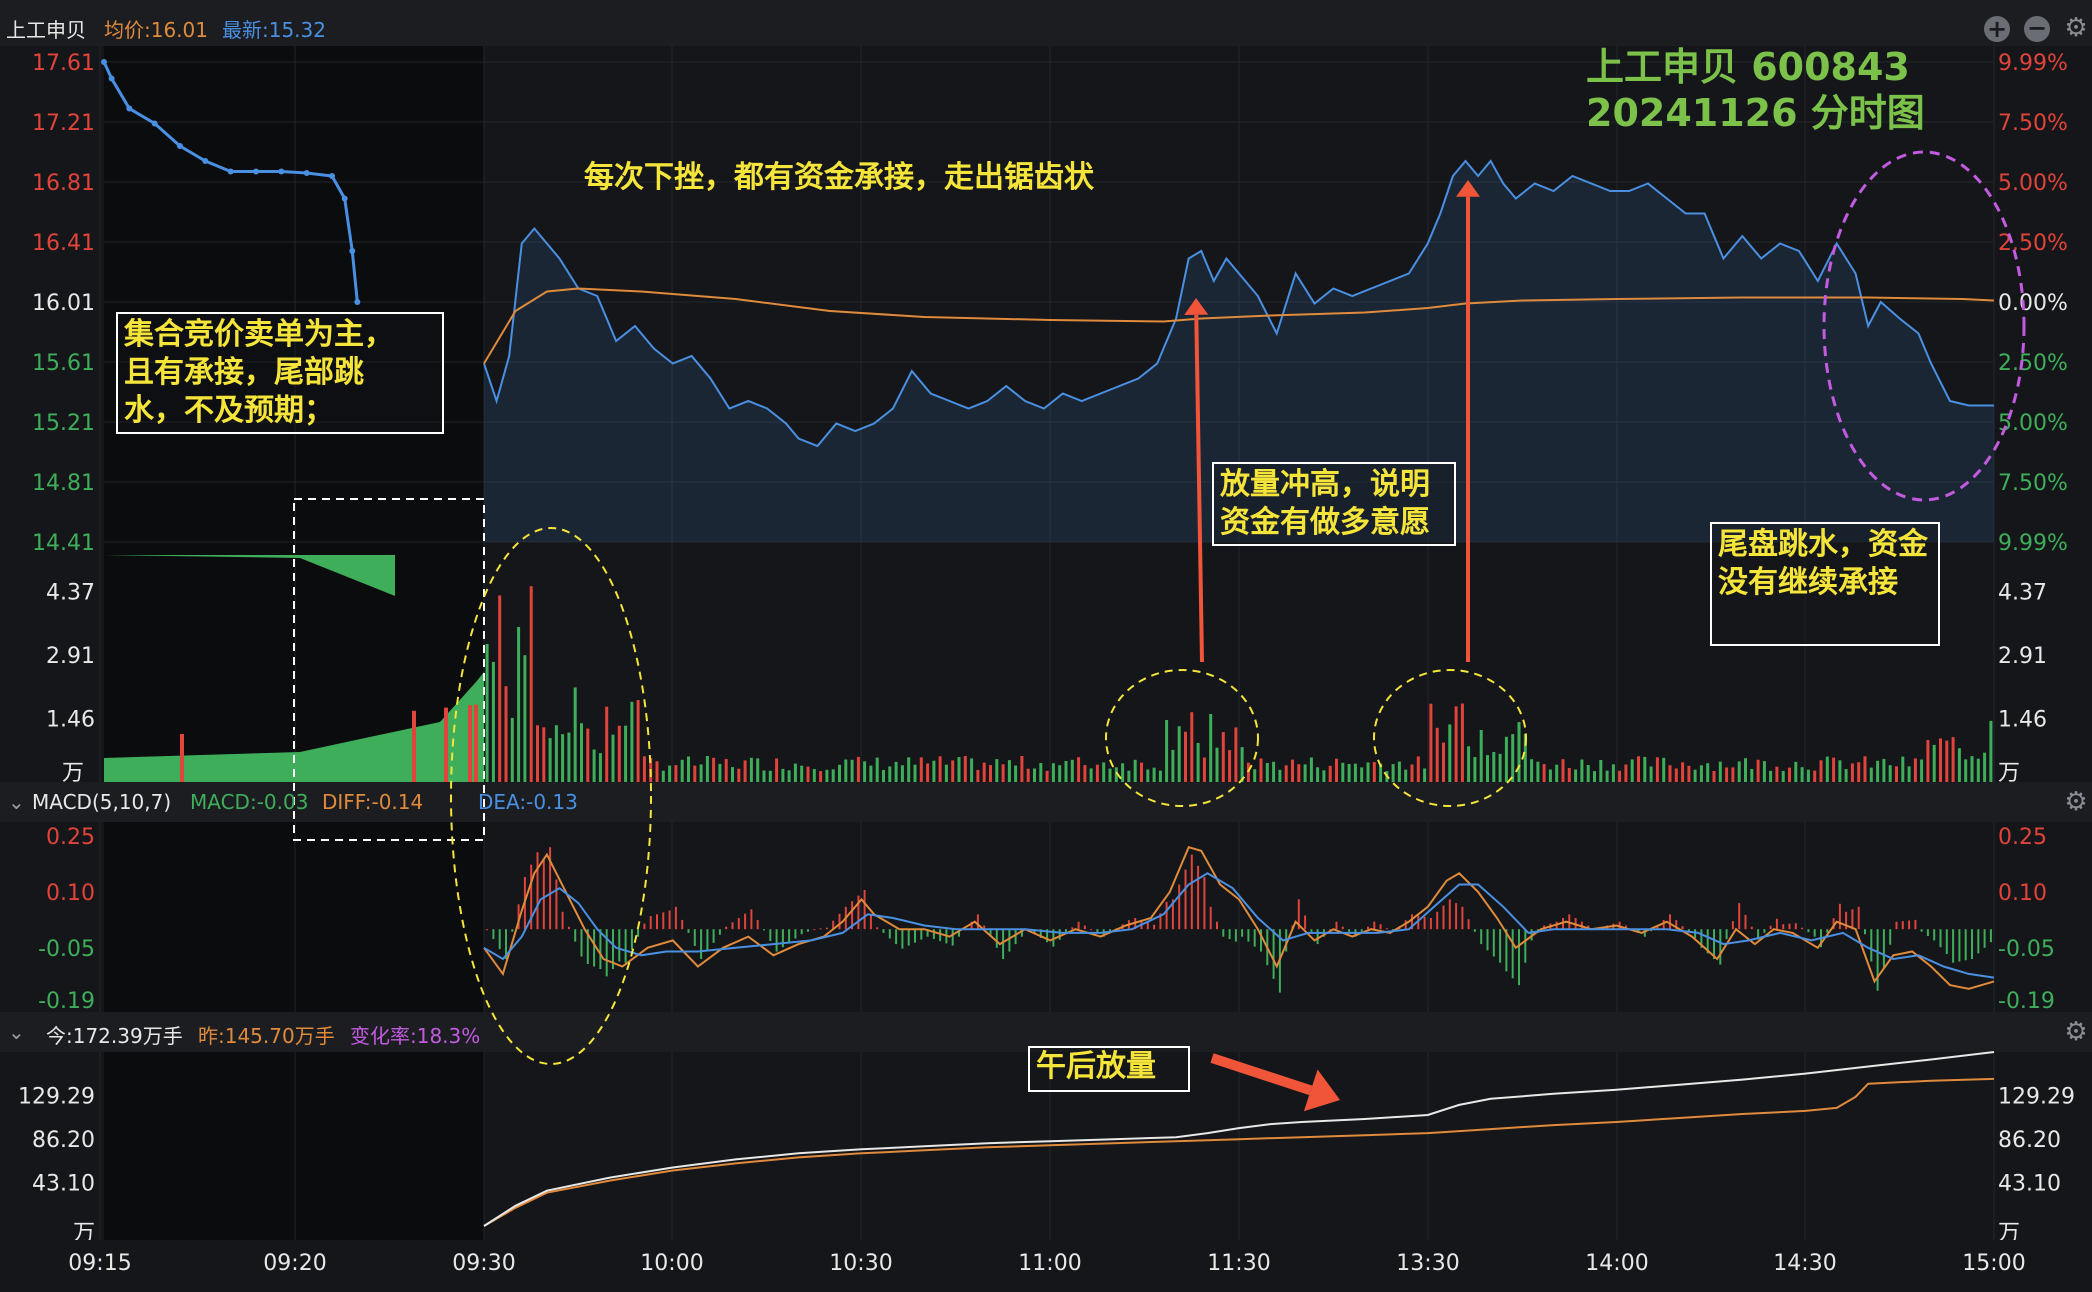  What do you see at coordinates (1755, 113) in the screenshot?
I see `chart-title-line2: 20241126 分时图` at bounding box center [1755, 113].